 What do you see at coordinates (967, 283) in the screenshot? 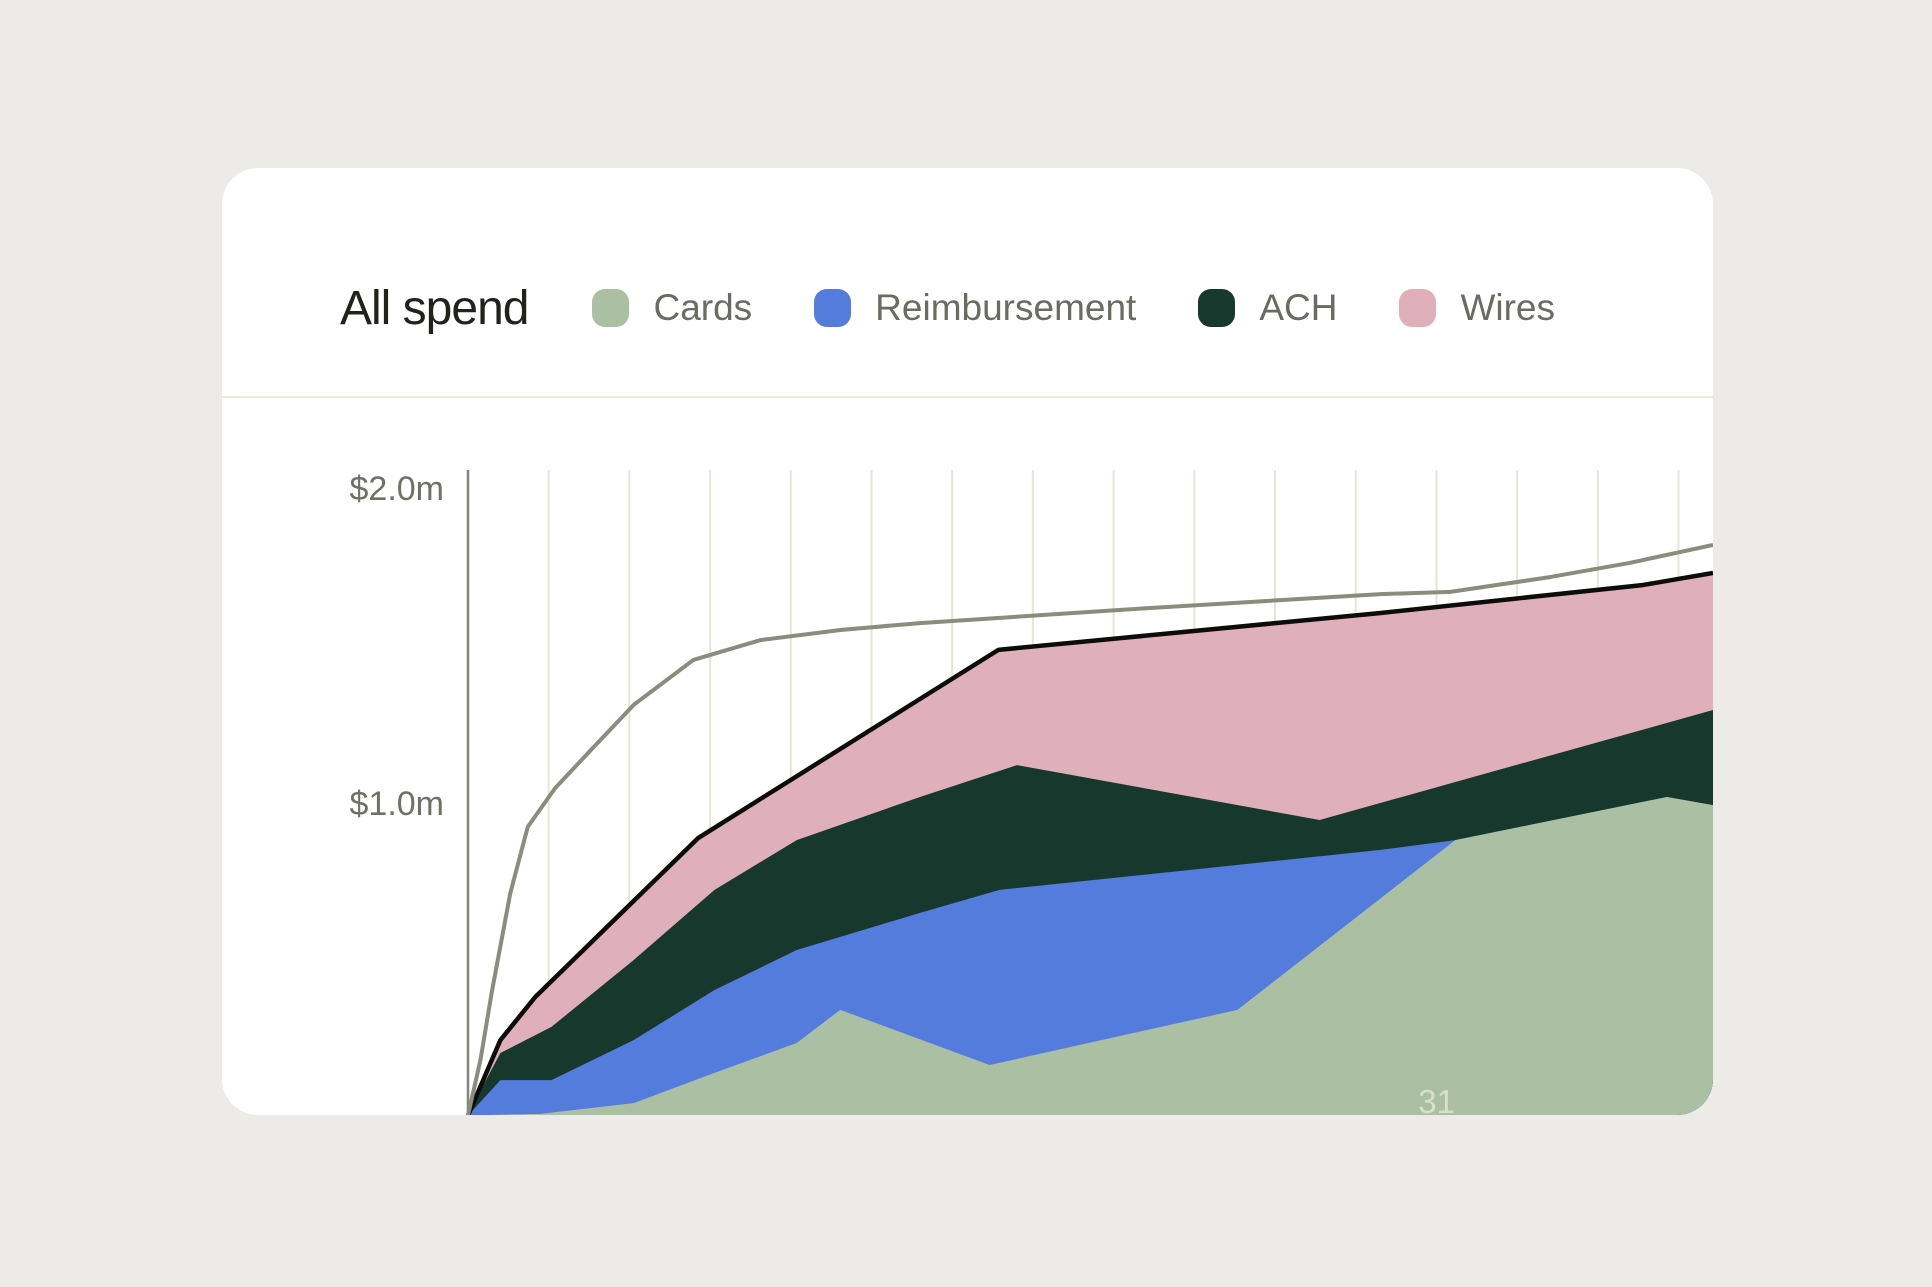
I see `card-header: All spend Cards Reimbursement ACH Wires` at bounding box center [967, 283].